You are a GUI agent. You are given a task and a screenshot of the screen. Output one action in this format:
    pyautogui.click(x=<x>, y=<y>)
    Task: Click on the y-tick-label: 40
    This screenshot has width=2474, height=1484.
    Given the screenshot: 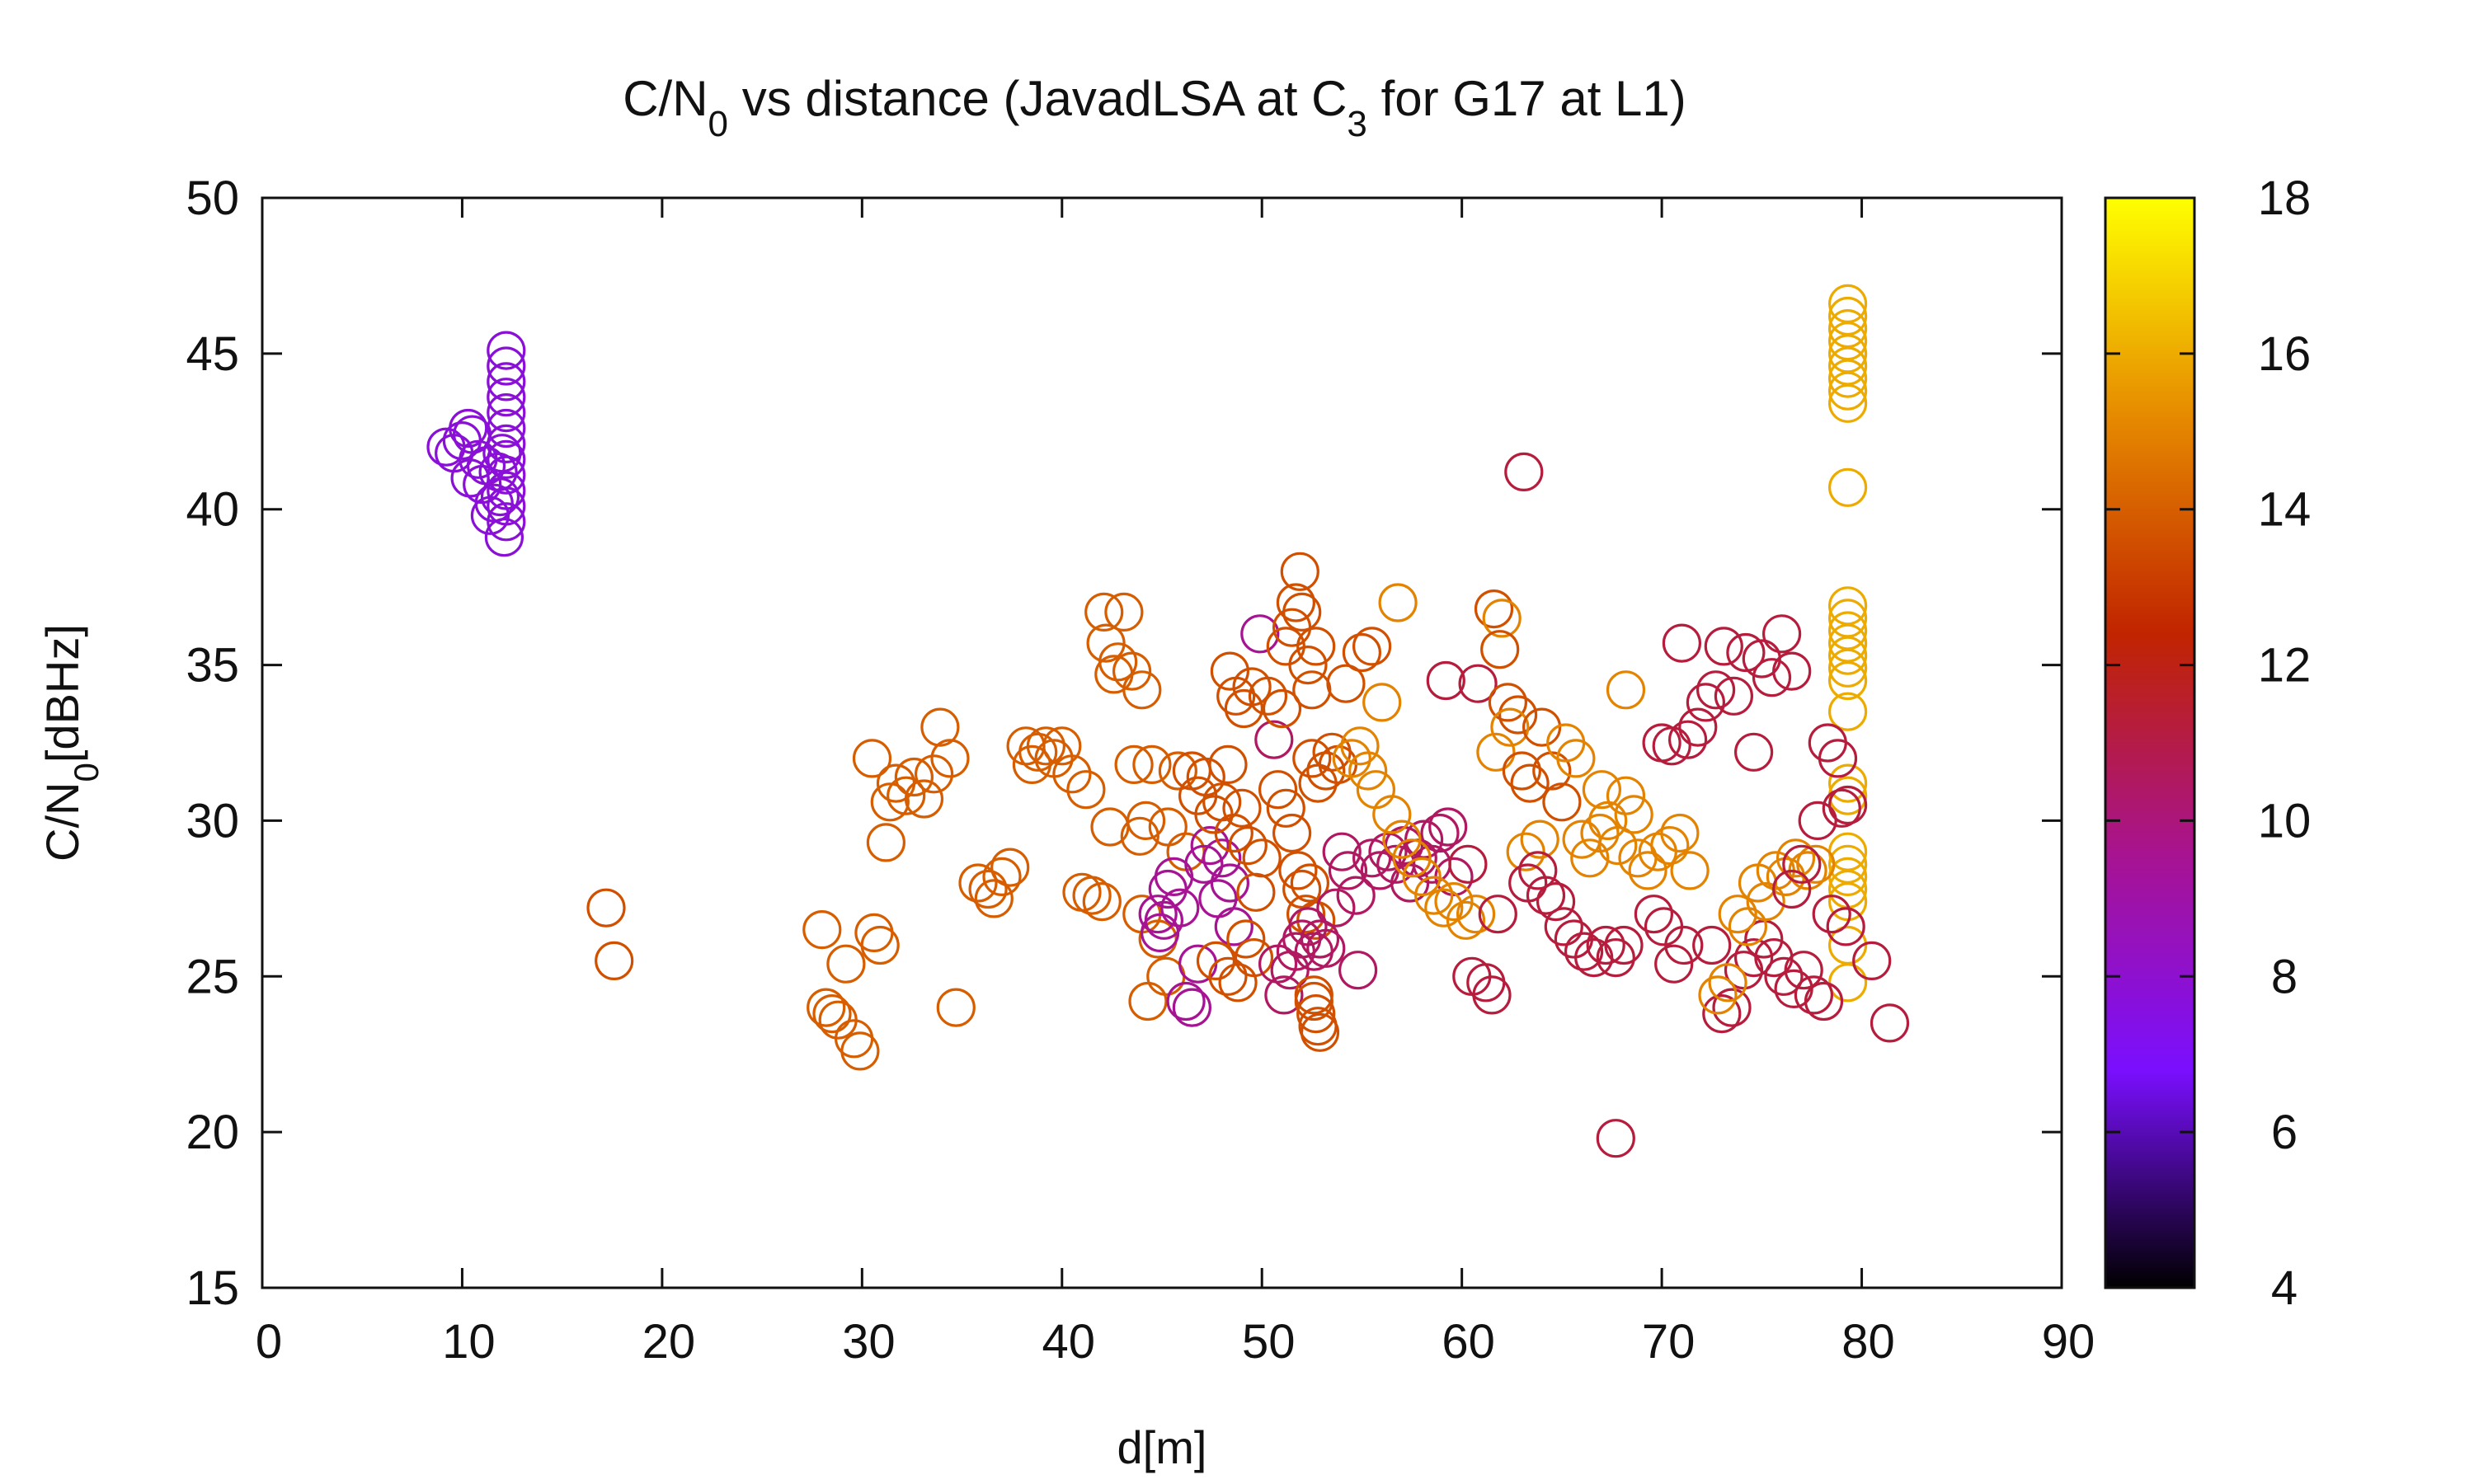 What is the action you would take?
    pyautogui.click(x=212, y=510)
    